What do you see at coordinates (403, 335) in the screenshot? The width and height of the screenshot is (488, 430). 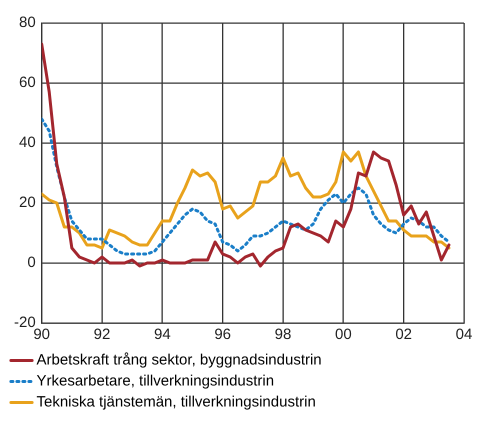 I see `x-tick-label: 02` at bounding box center [403, 335].